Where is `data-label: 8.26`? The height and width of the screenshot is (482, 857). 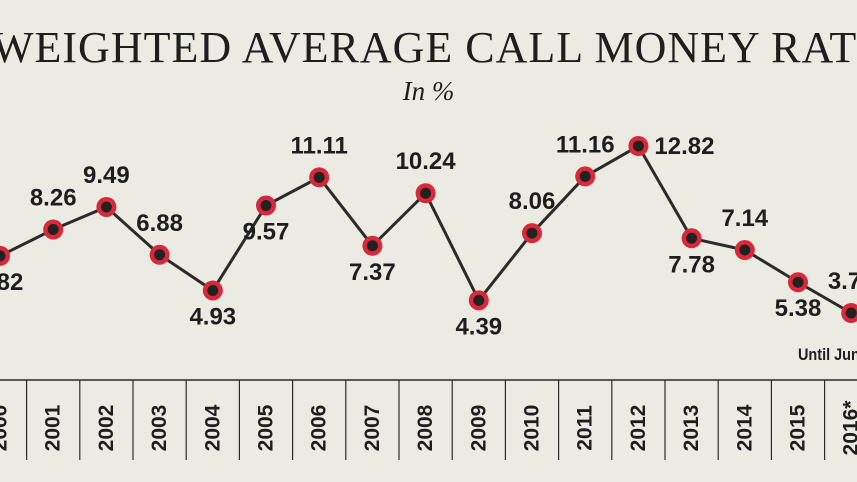 data-label: 8.26 is located at coordinates (53, 198).